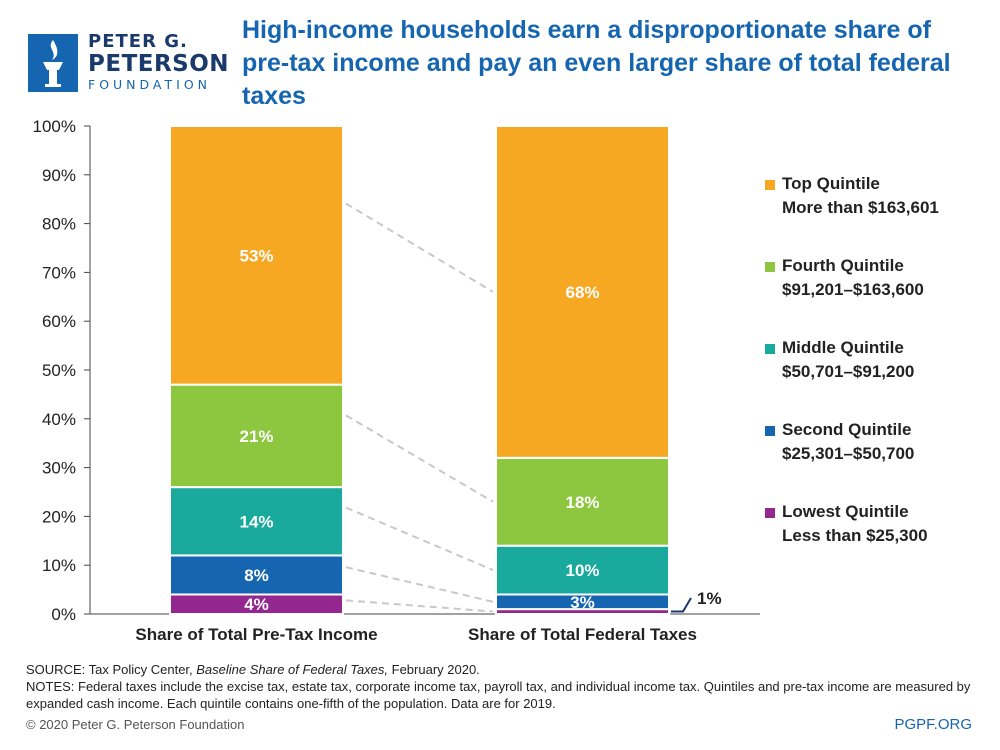  What do you see at coordinates (709, 598) in the screenshot?
I see `data-label: 1%` at bounding box center [709, 598].